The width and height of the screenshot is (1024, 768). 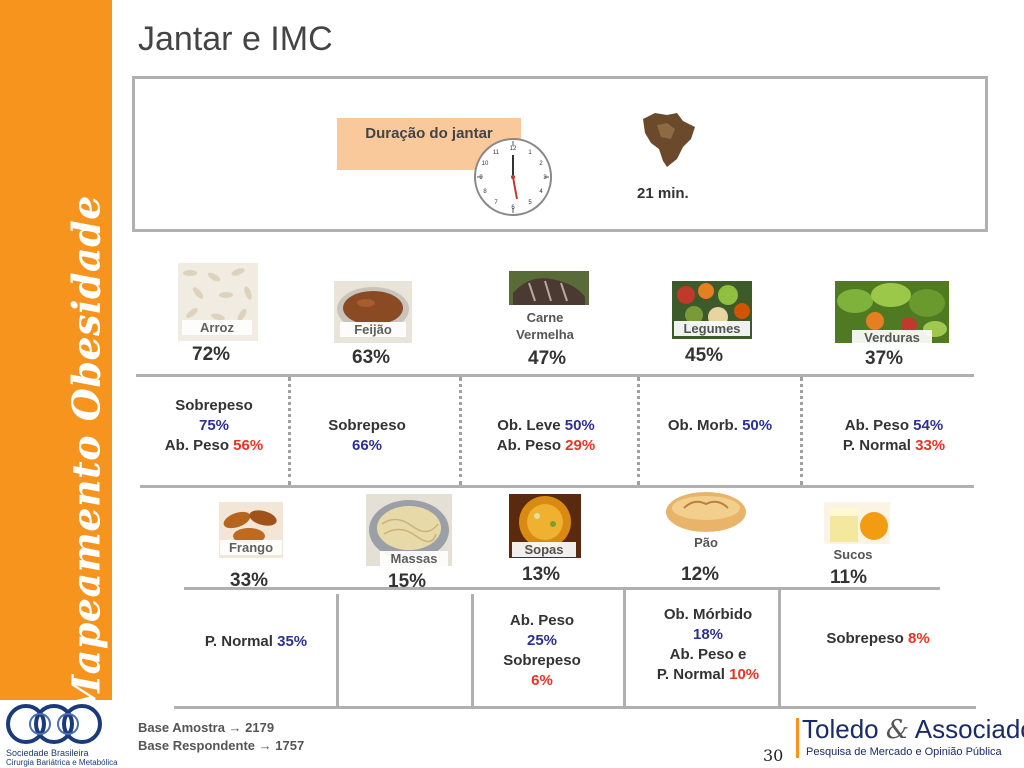 I want to click on cell-value: 25%, so click(x=542, y=640).